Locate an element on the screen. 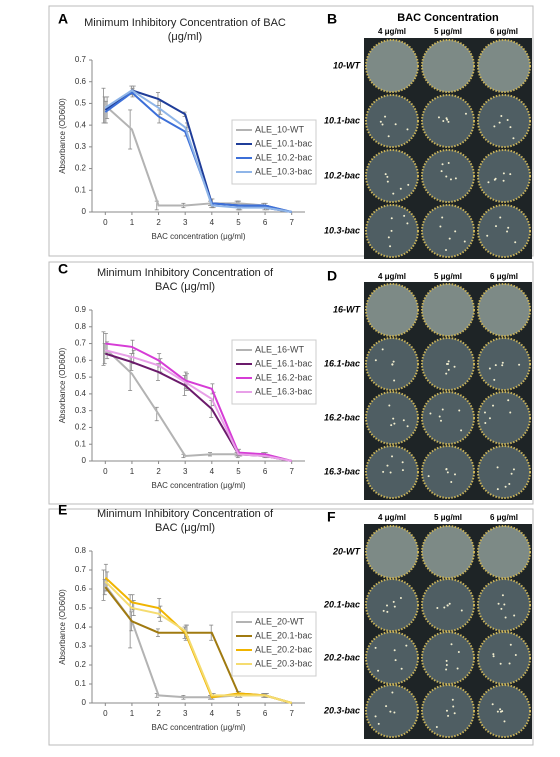 The height and width of the screenshot is (757, 560). y-tick-label: 0.6 is located at coordinates (81, 81).